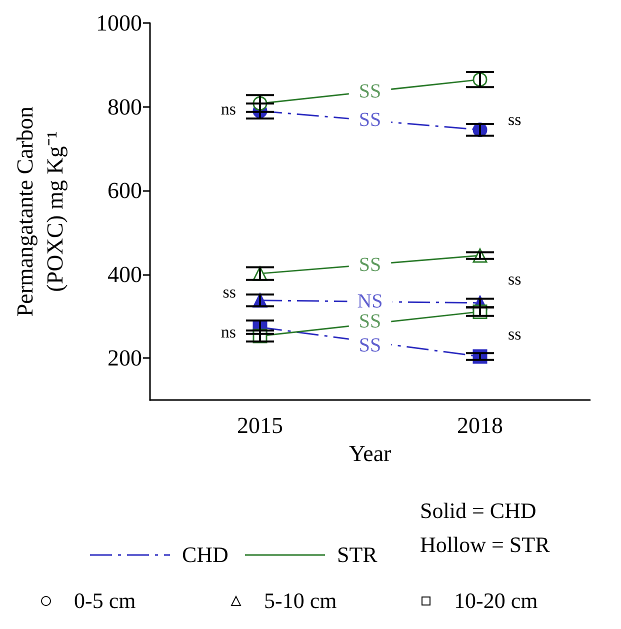 The height and width of the screenshot is (629, 621). Describe the element at coordinates (480, 425) in the screenshot. I see `x-tick-label: 2018` at that location.